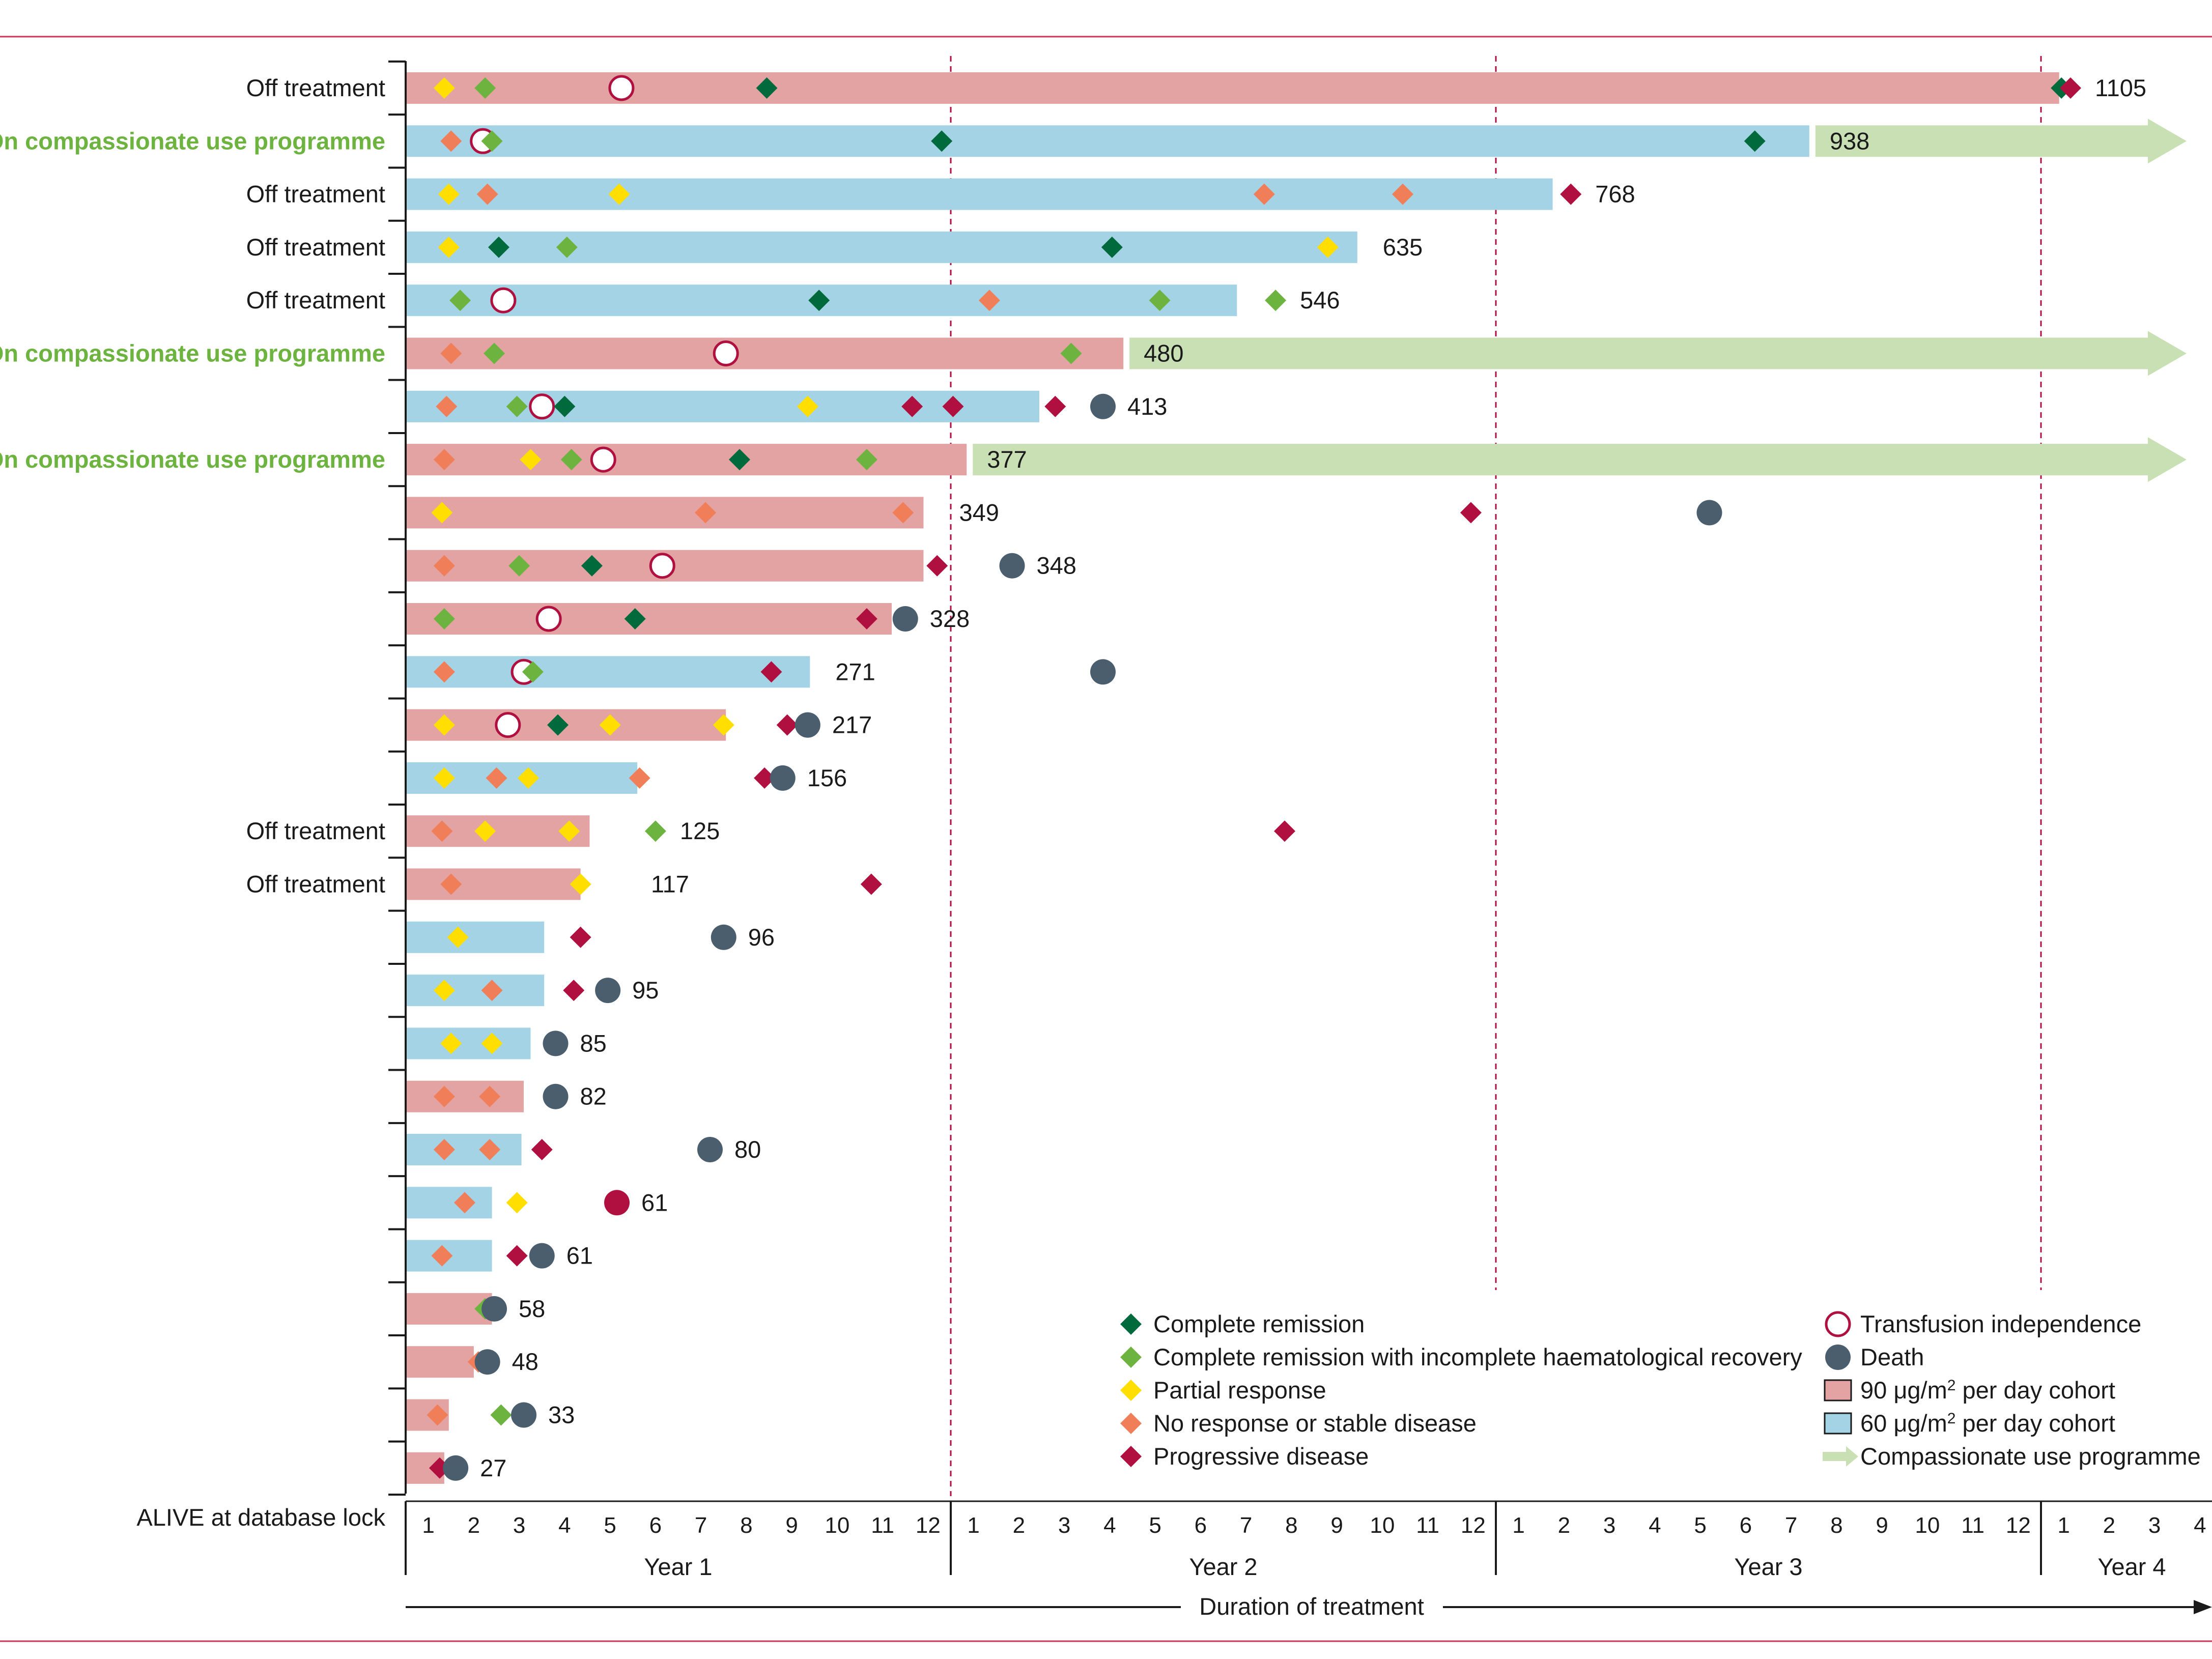 The image size is (2212, 1659). Describe the element at coordinates (2000, 1323) in the screenshot. I see `legend-label: Transfusion independence` at that location.